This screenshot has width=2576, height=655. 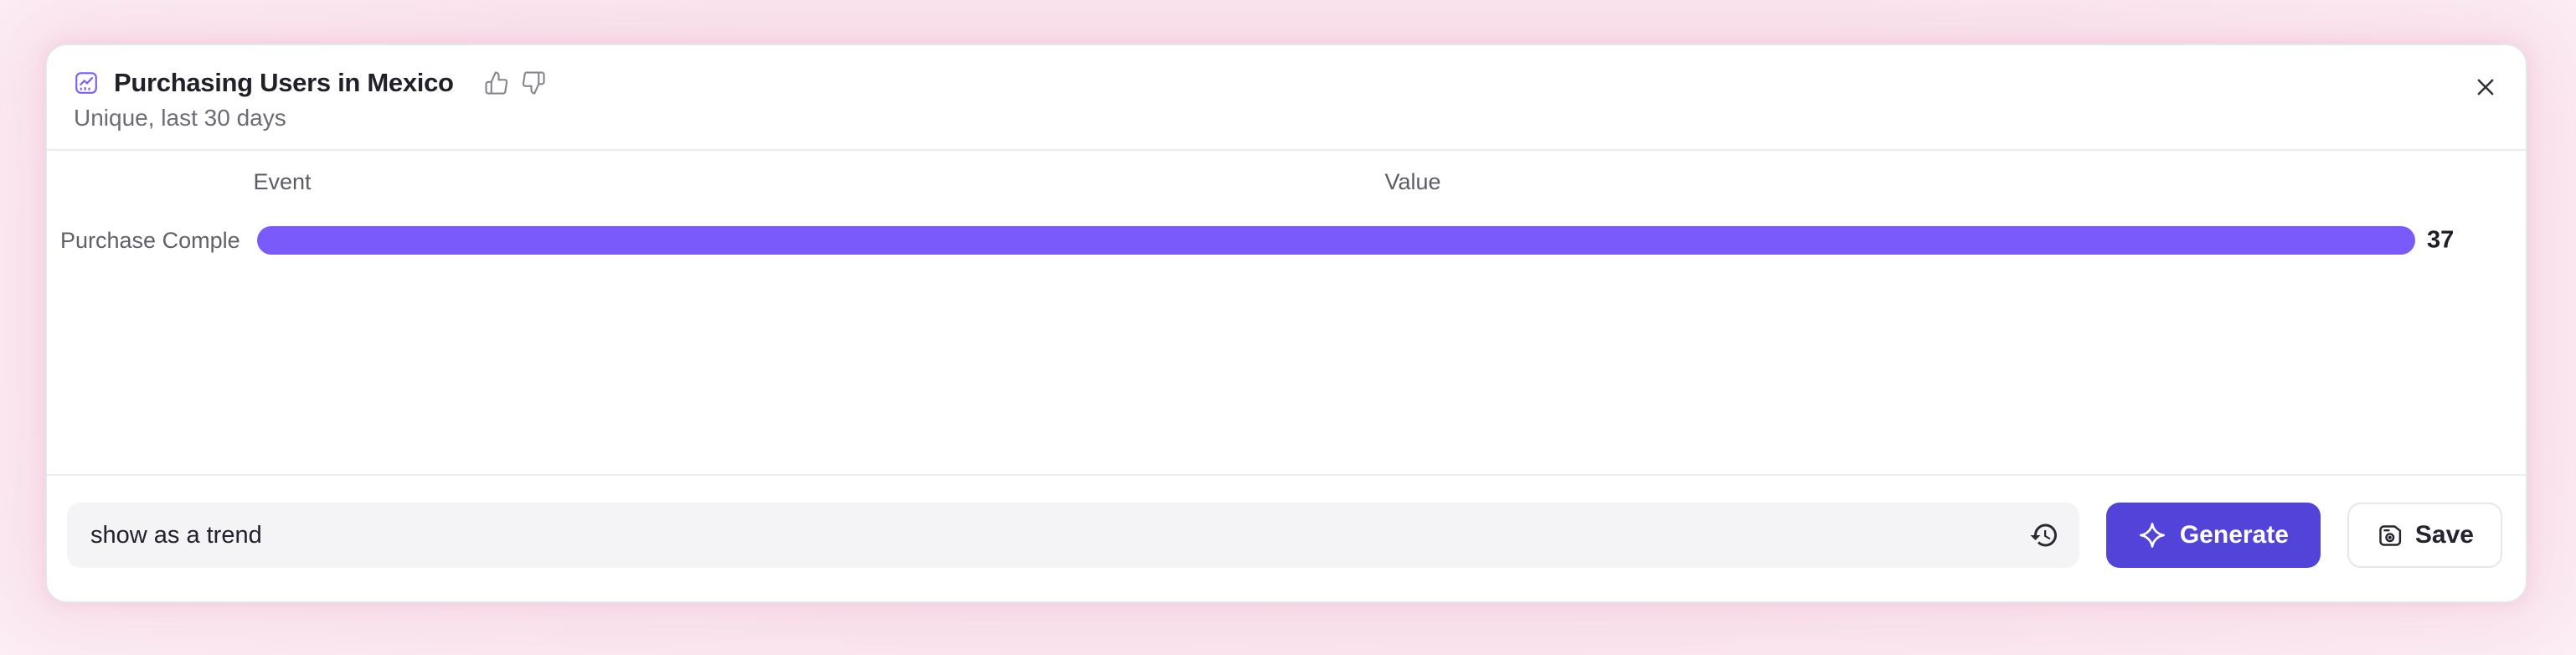 What do you see at coordinates (2441, 240) in the screenshot?
I see `bar-value-label: 37` at bounding box center [2441, 240].